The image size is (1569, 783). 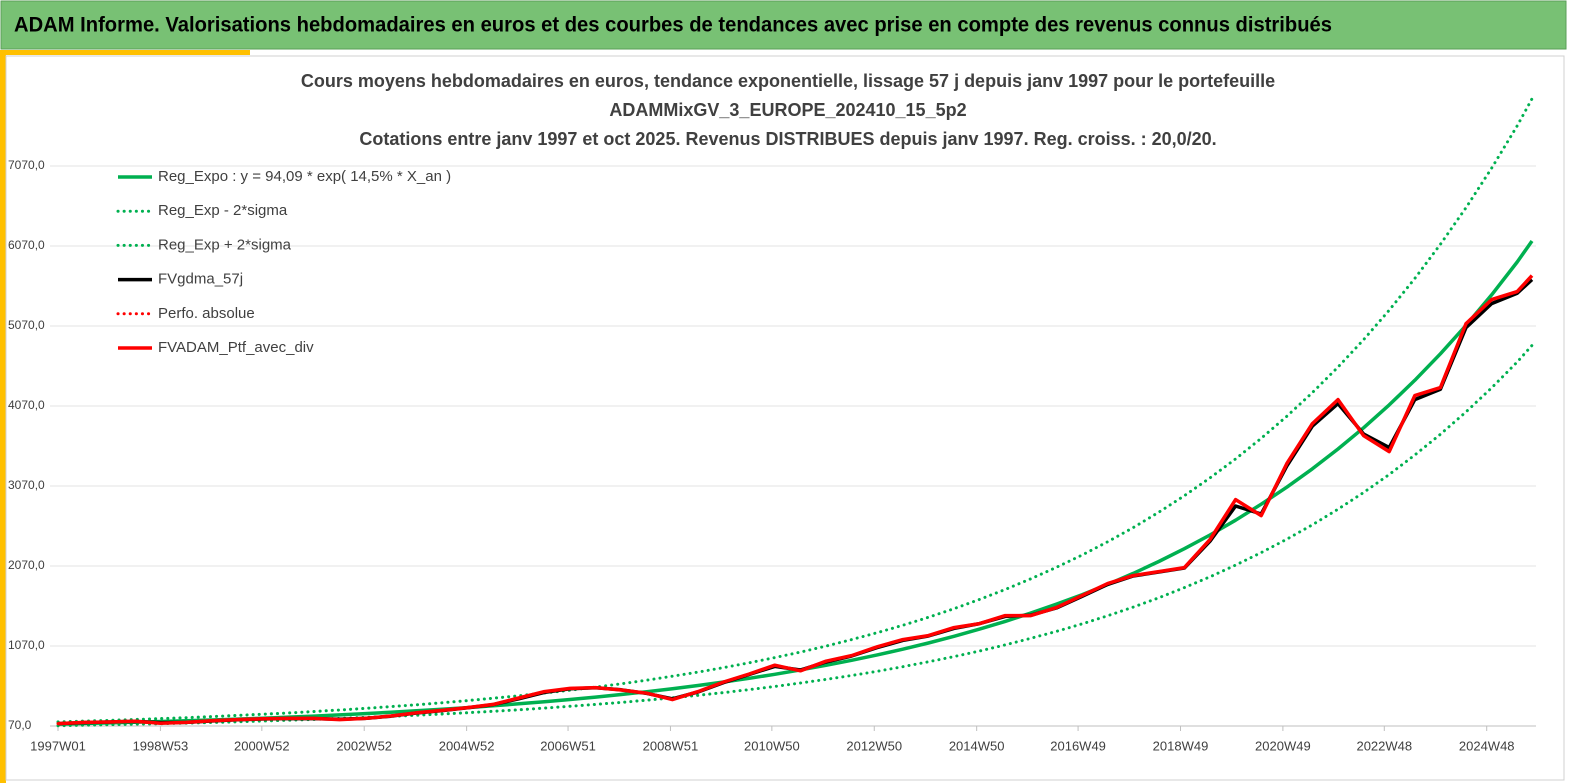 What do you see at coordinates (58, 745) in the screenshot?
I see `x-tick-label: 1997W01` at bounding box center [58, 745].